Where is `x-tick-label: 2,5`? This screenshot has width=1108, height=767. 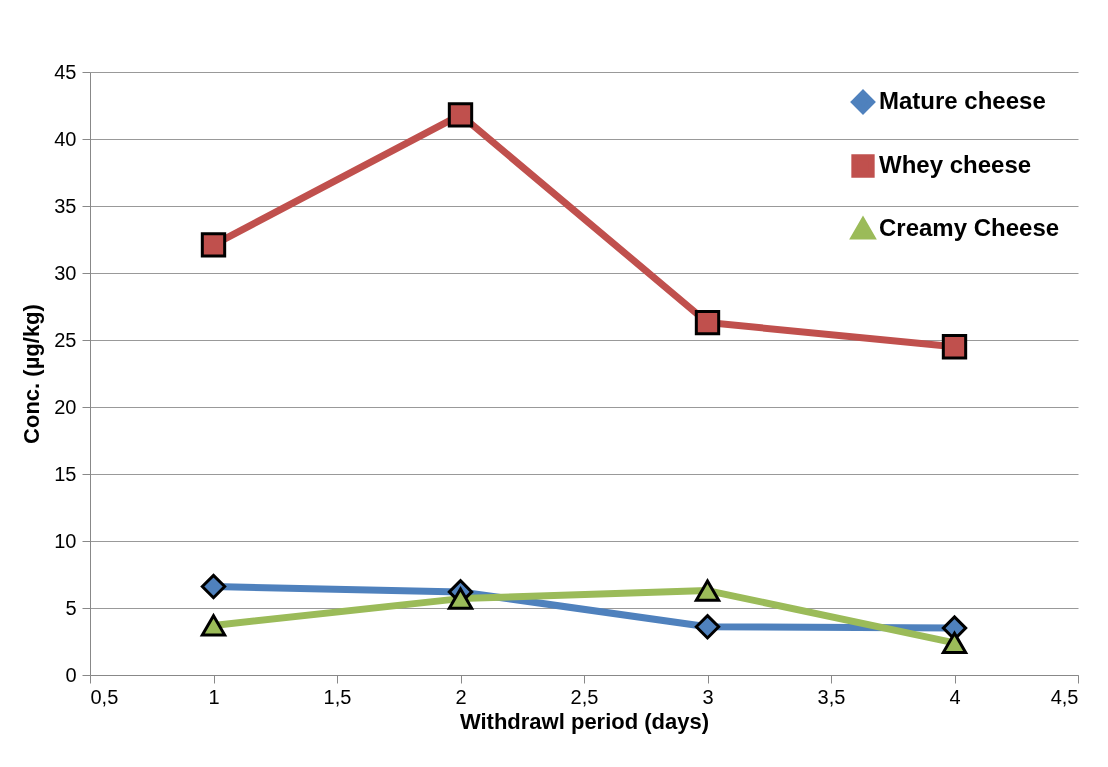
x-tick-label: 2,5 is located at coordinates (584, 696).